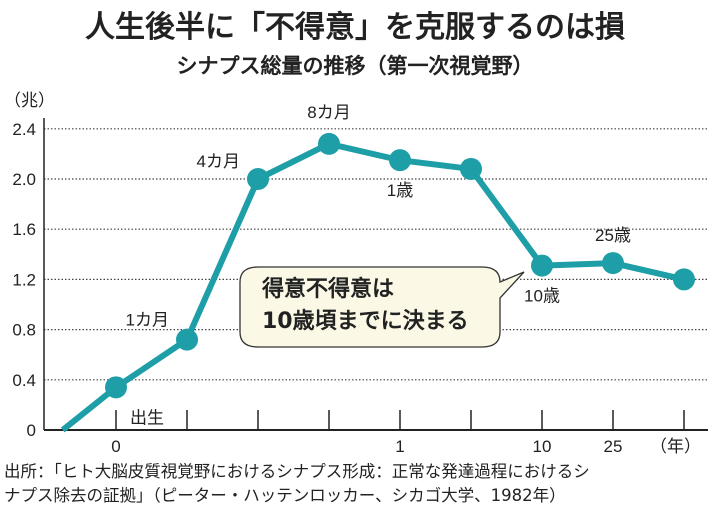 Image resolution: width=710 pixels, height=519 pixels. Describe the element at coordinates (24, 330) in the screenshot. I see `y-tick-label: 0.8` at that location.